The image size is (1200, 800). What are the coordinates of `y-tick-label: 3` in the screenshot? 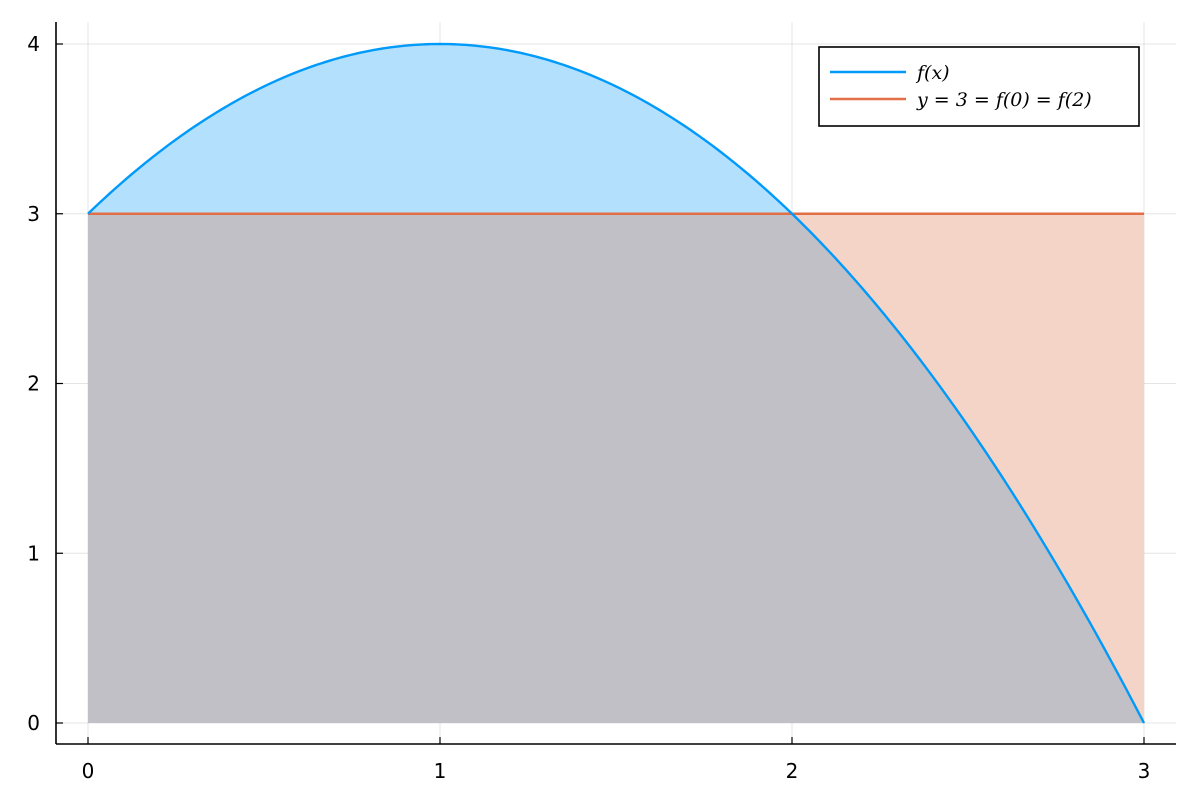 It's located at (33, 214).